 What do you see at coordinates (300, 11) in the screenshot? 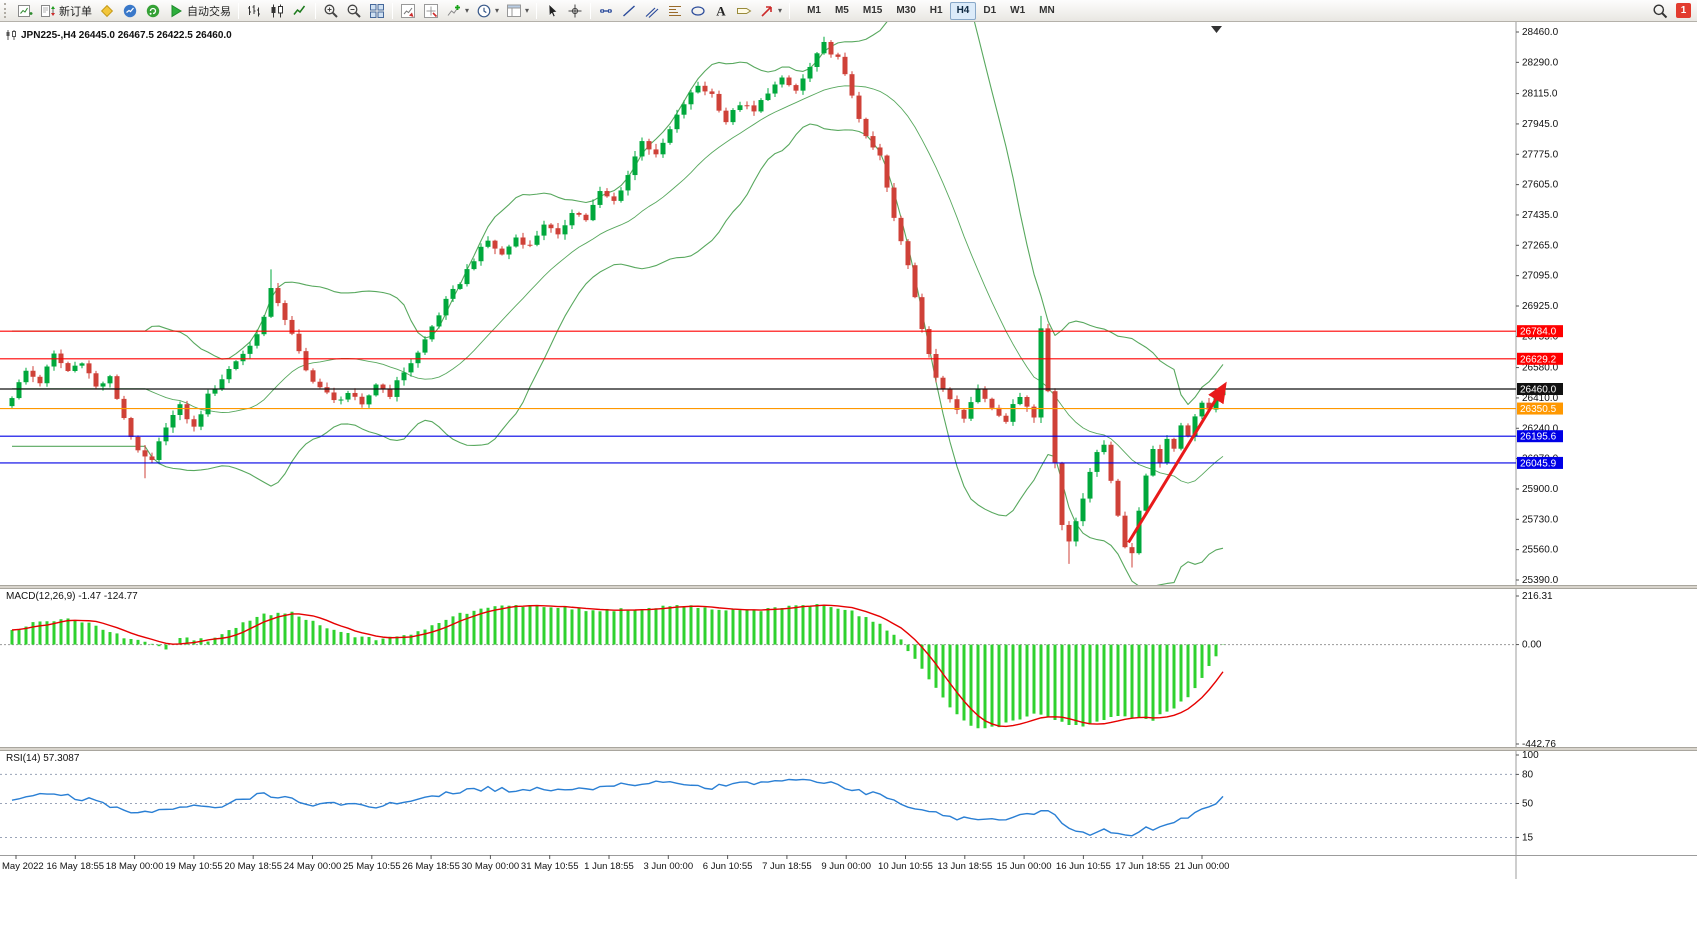
I see `line-chart-button` at bounding box center [300, 11].